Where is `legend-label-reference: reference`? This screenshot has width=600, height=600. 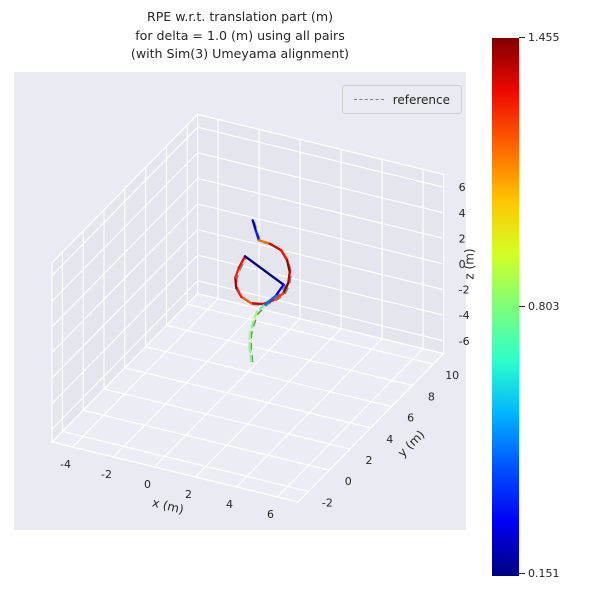
legend-label-reference: reference is located at coordinates (421, 99).